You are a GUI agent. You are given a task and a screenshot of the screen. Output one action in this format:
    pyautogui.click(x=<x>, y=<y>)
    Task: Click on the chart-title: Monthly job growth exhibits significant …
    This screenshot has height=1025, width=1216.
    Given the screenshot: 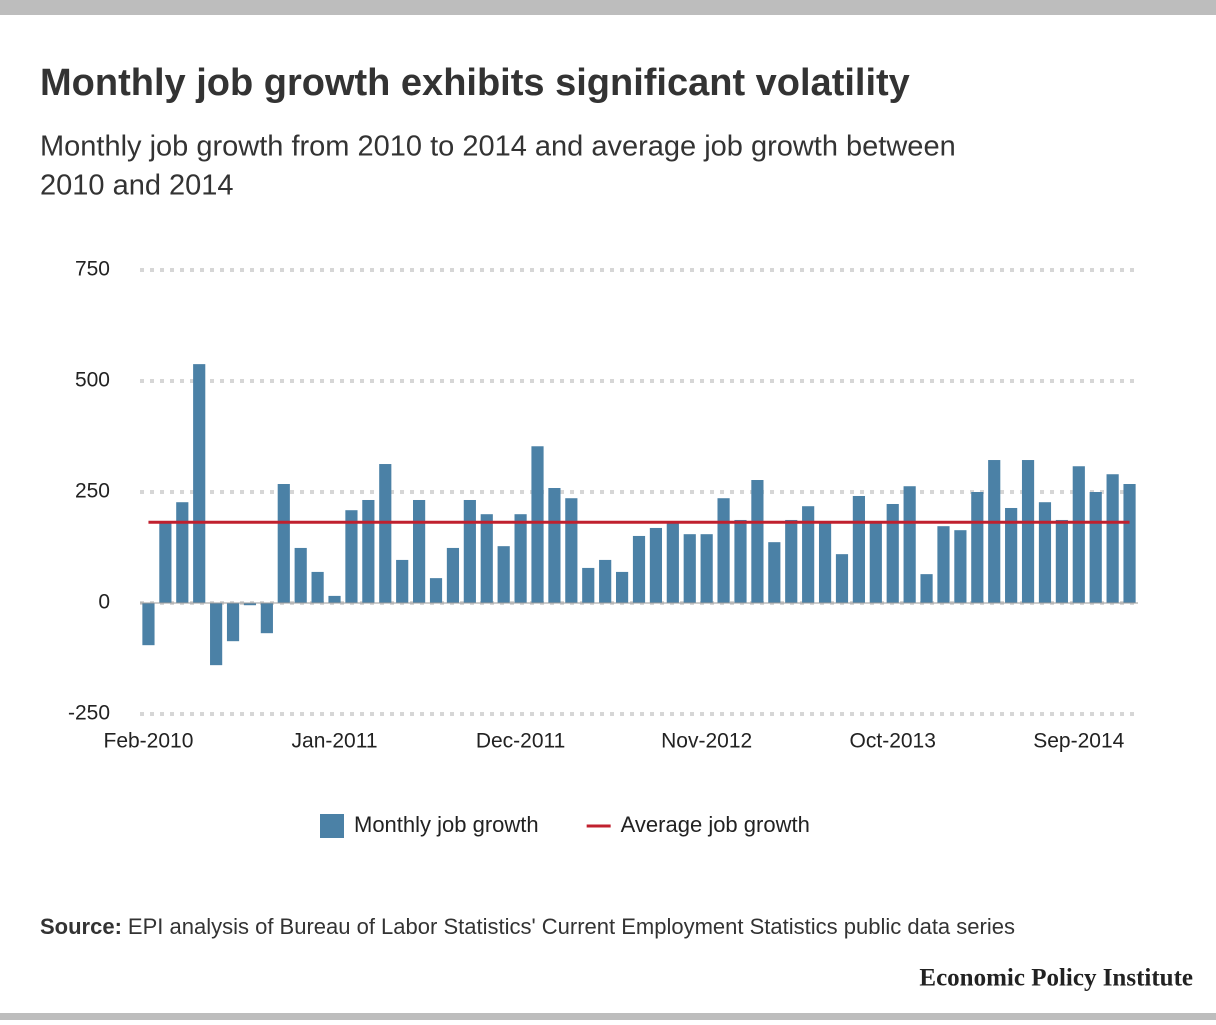 What is the action you would take?
    pyautogui.click(x=475, y=83)
    